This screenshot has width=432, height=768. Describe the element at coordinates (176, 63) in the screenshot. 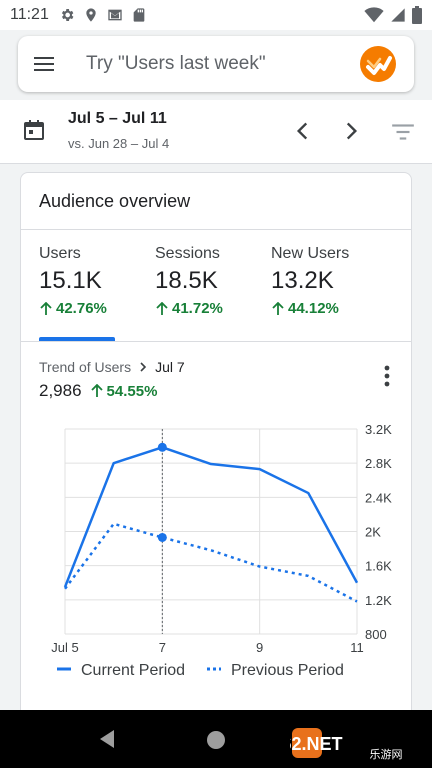

I see `search-input: Try "Users last week"` at that location.